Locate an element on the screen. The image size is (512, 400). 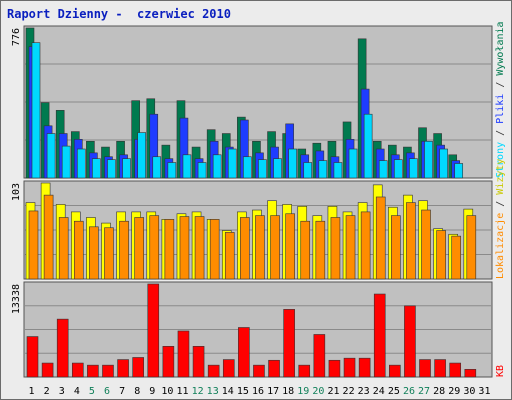
kb-legend: KB is located at coordinates (500, 371).